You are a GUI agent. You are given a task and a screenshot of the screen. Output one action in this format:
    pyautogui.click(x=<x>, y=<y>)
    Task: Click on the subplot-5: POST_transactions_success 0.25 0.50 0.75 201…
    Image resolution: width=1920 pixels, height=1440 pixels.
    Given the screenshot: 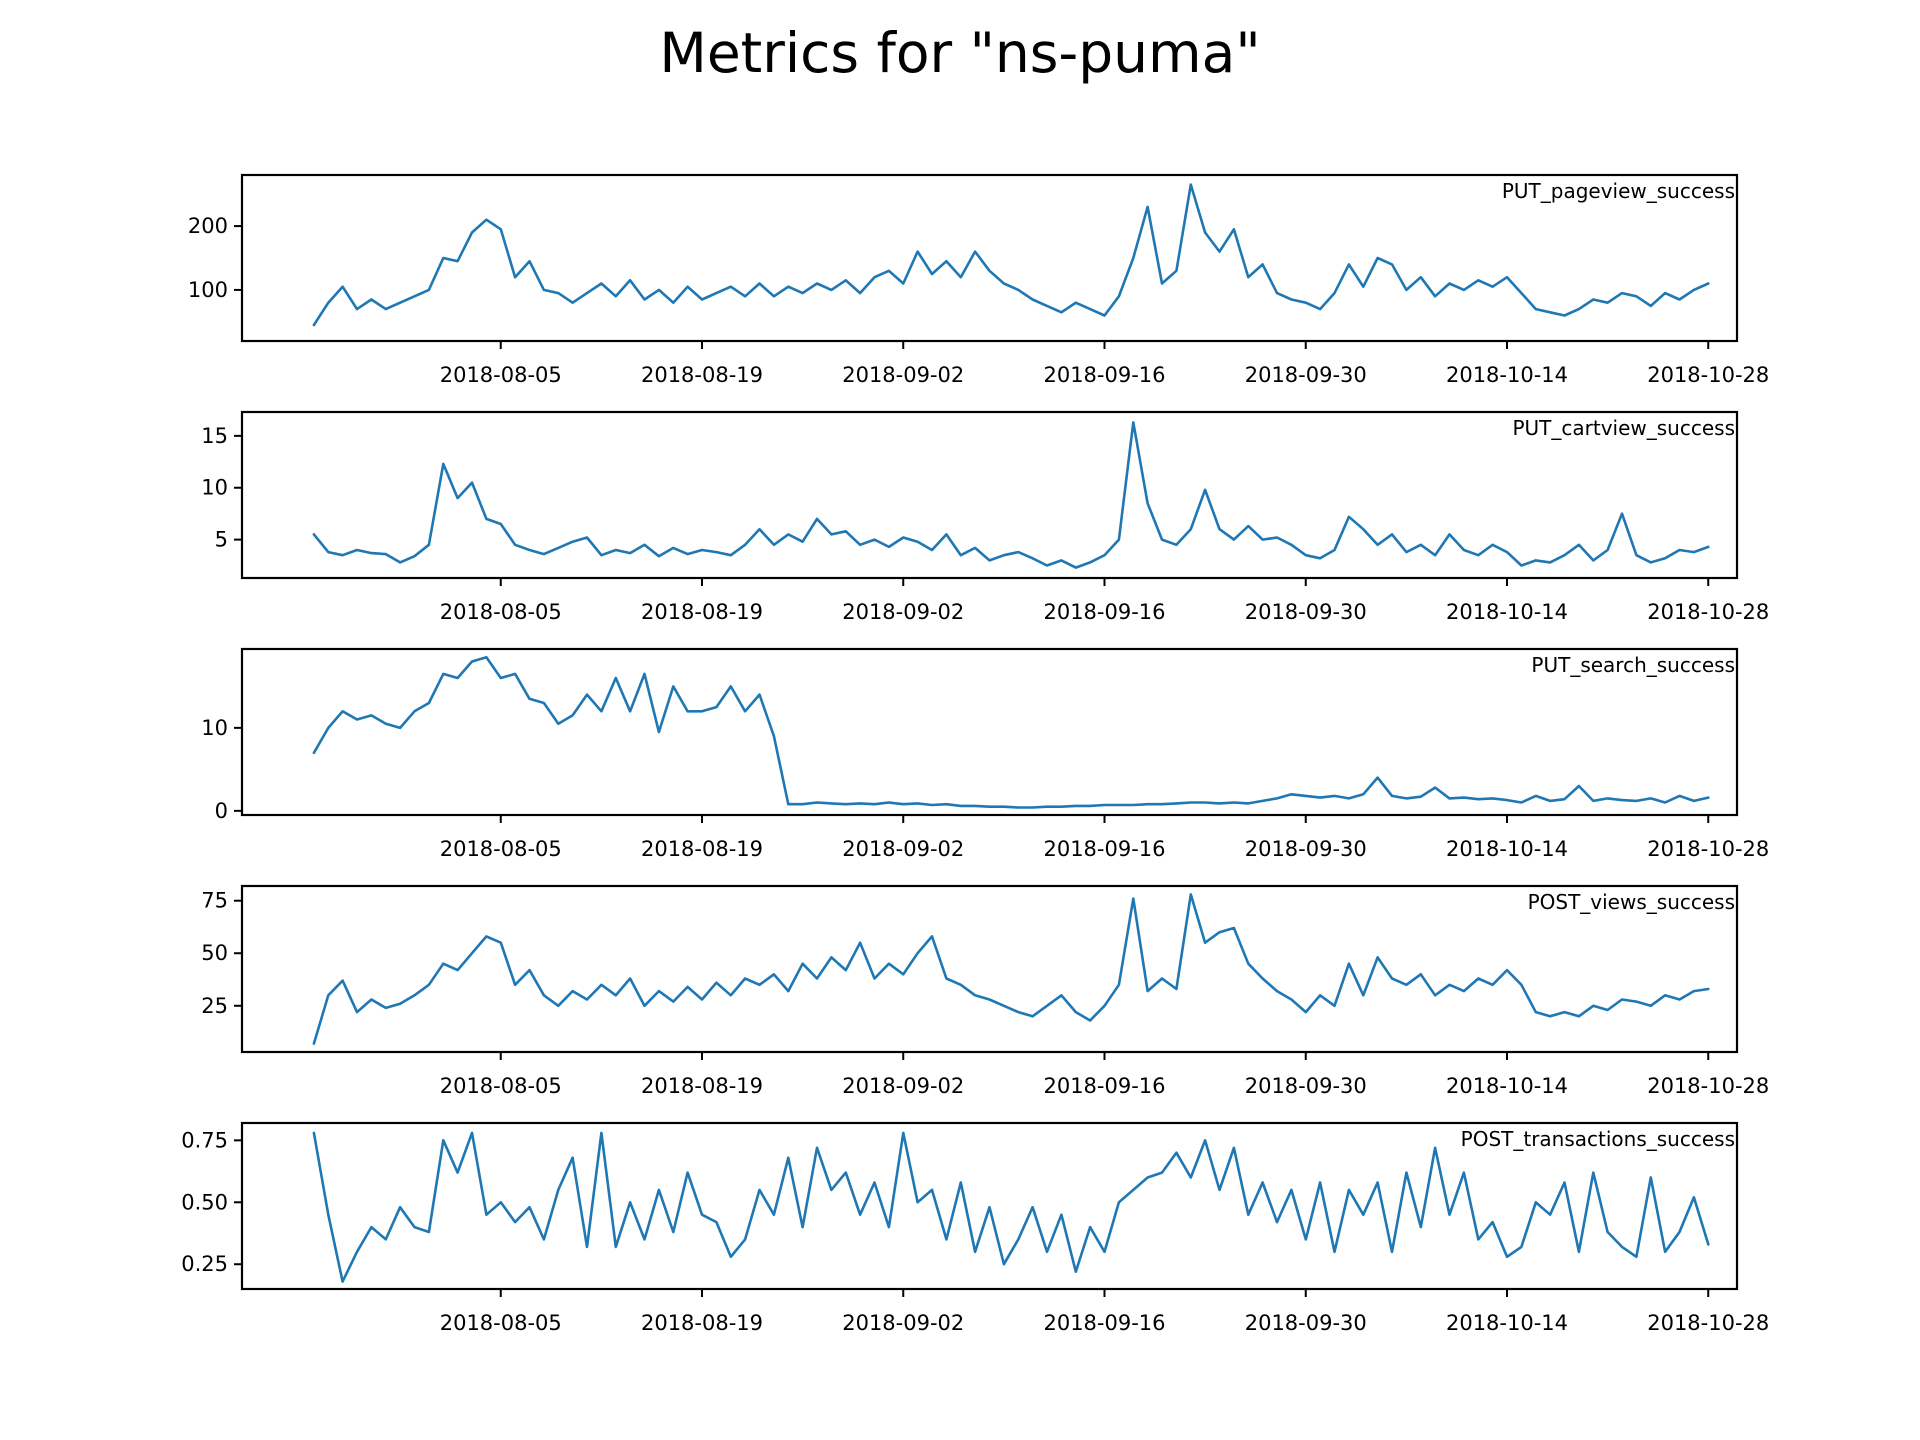 What is the action you would take?
    pyautogui.click(x=975, y=1228)
    